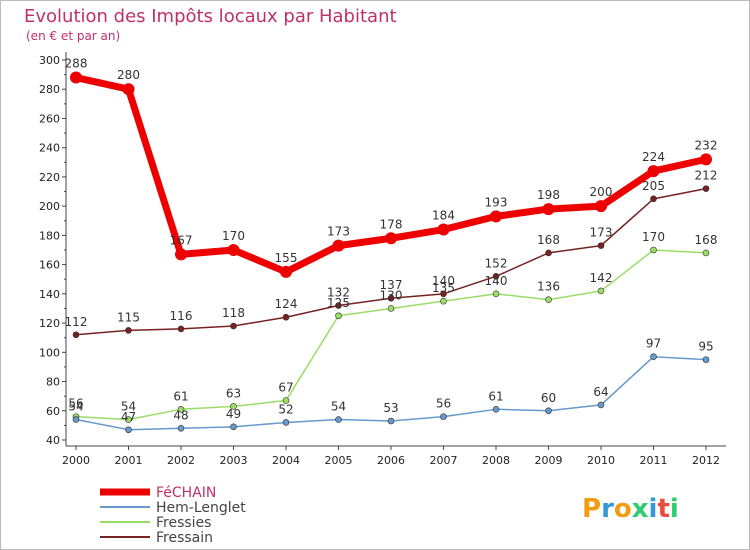  Describe the element at coordinates (496, 460) in the screenshot. I see `x-tick-label: 2008` at that location.